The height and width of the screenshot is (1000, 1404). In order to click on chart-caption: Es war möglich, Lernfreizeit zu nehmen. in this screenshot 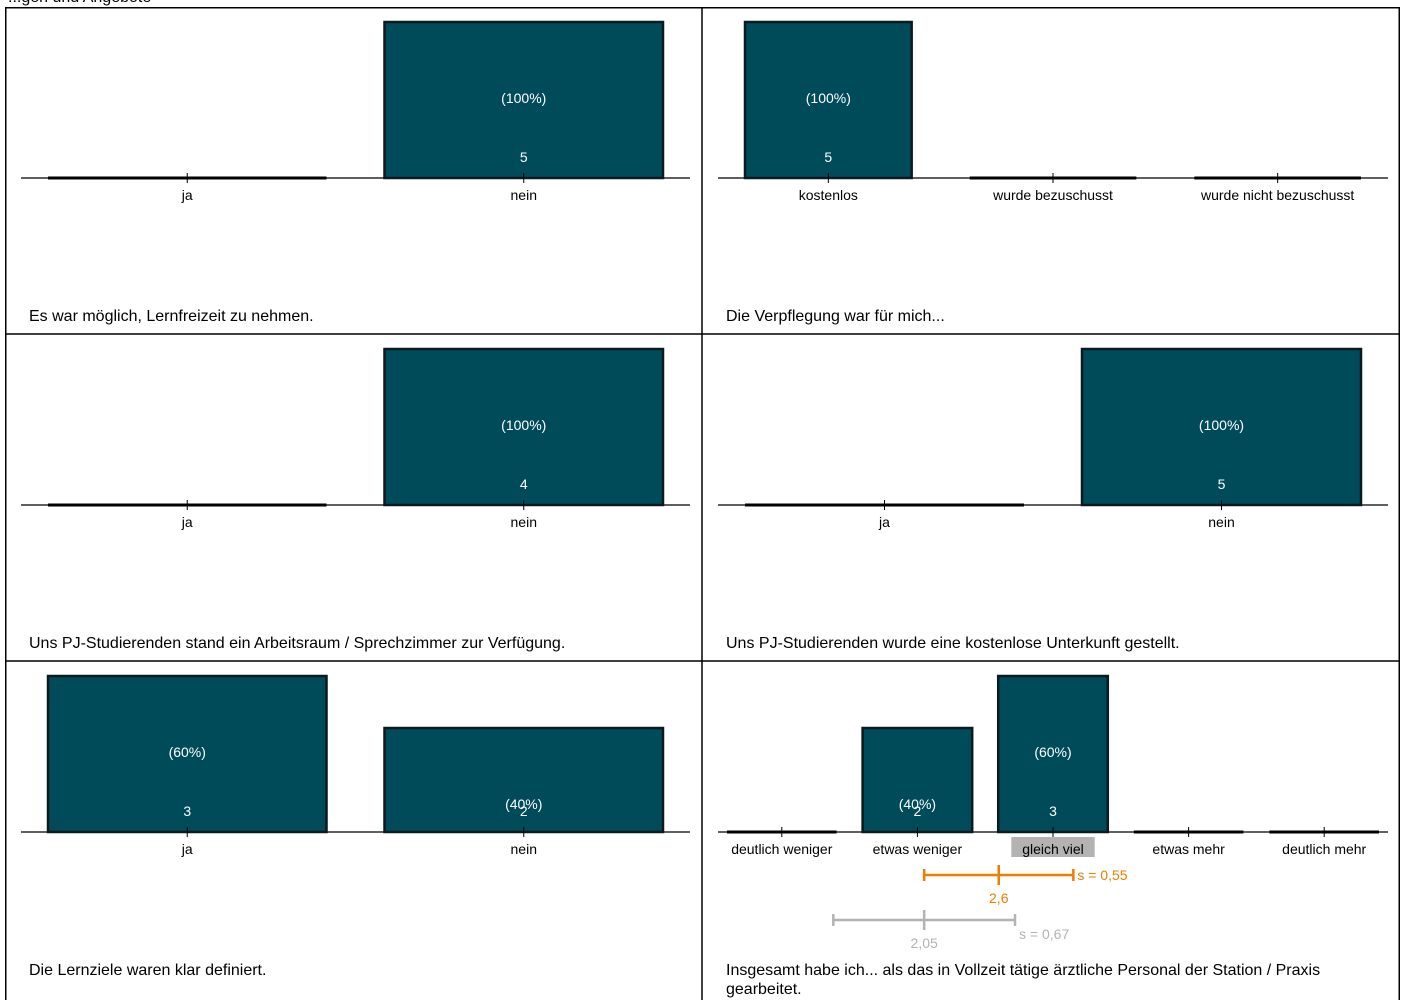, I will do `click(171, 316)`.